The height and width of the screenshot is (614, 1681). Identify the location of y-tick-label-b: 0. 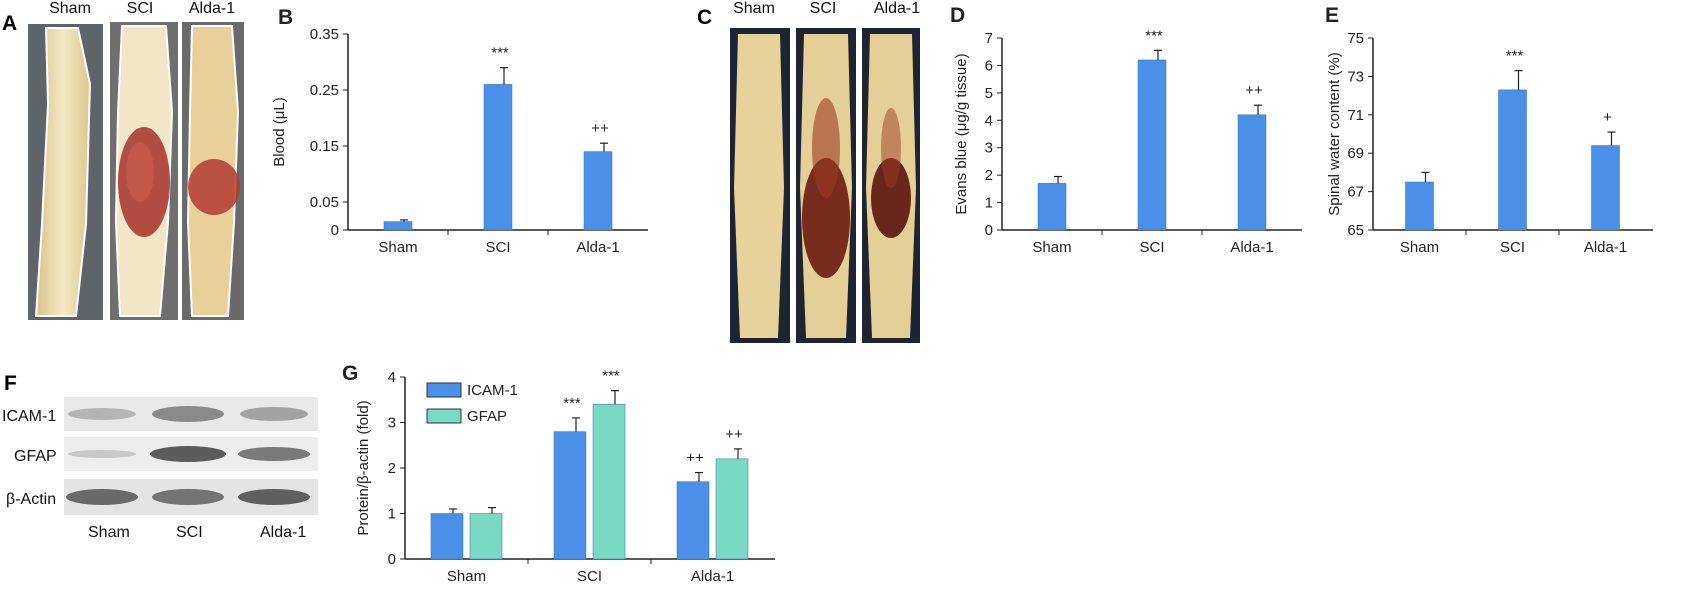
(335, 230).